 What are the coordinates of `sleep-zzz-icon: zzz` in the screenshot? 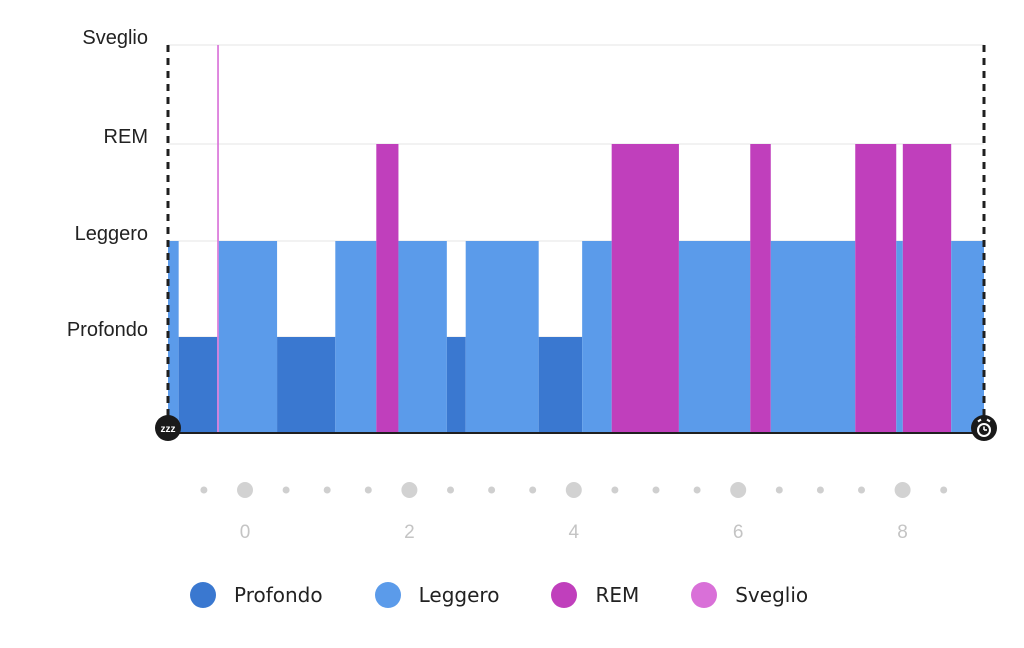 It's located at (168, 428).